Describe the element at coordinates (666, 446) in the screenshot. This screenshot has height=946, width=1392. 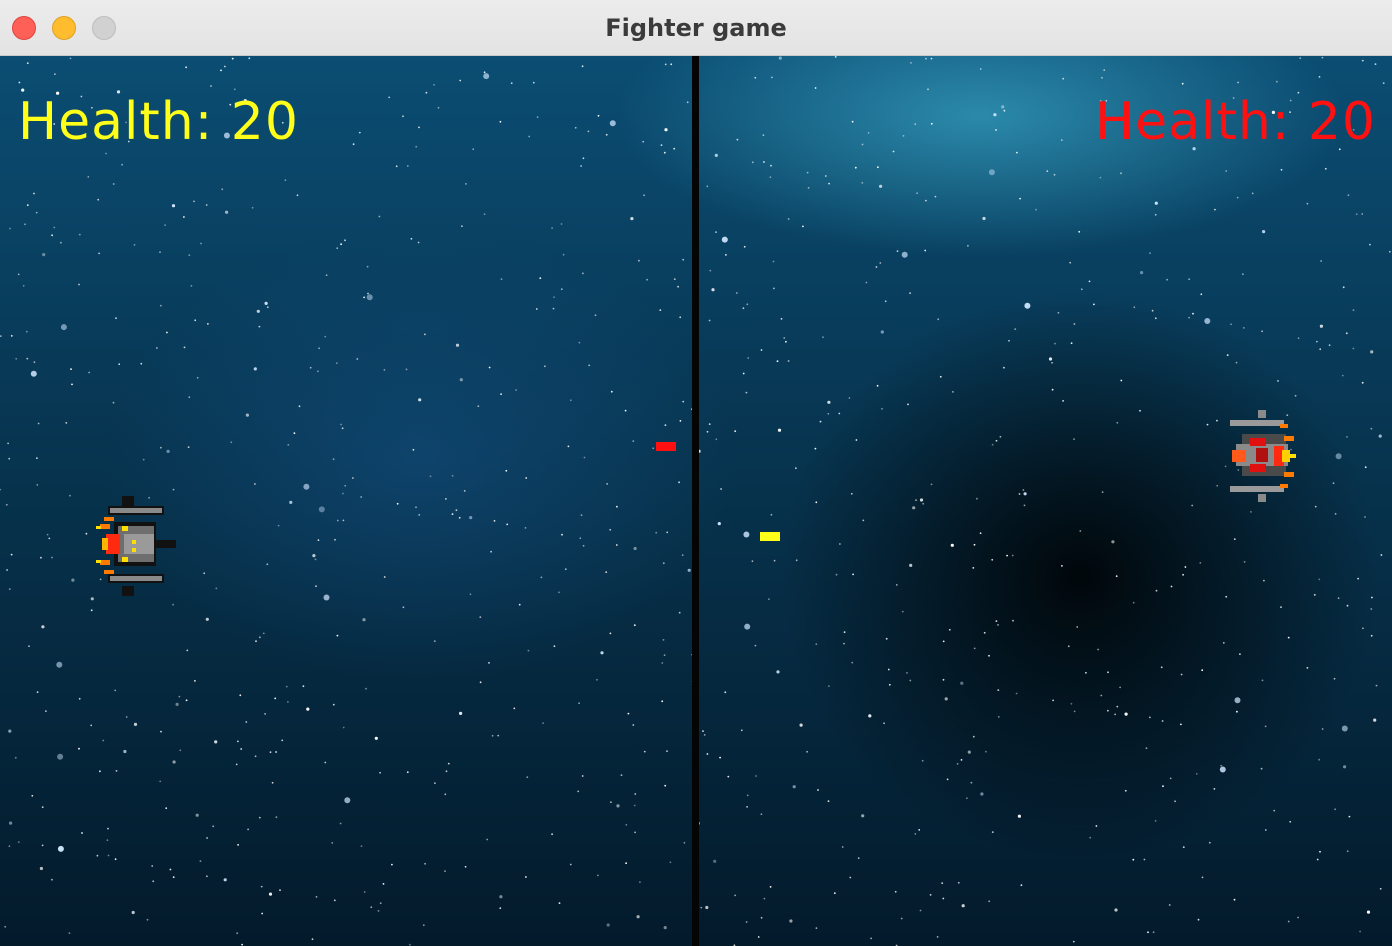
I see `red-laser-bullet` at that location.